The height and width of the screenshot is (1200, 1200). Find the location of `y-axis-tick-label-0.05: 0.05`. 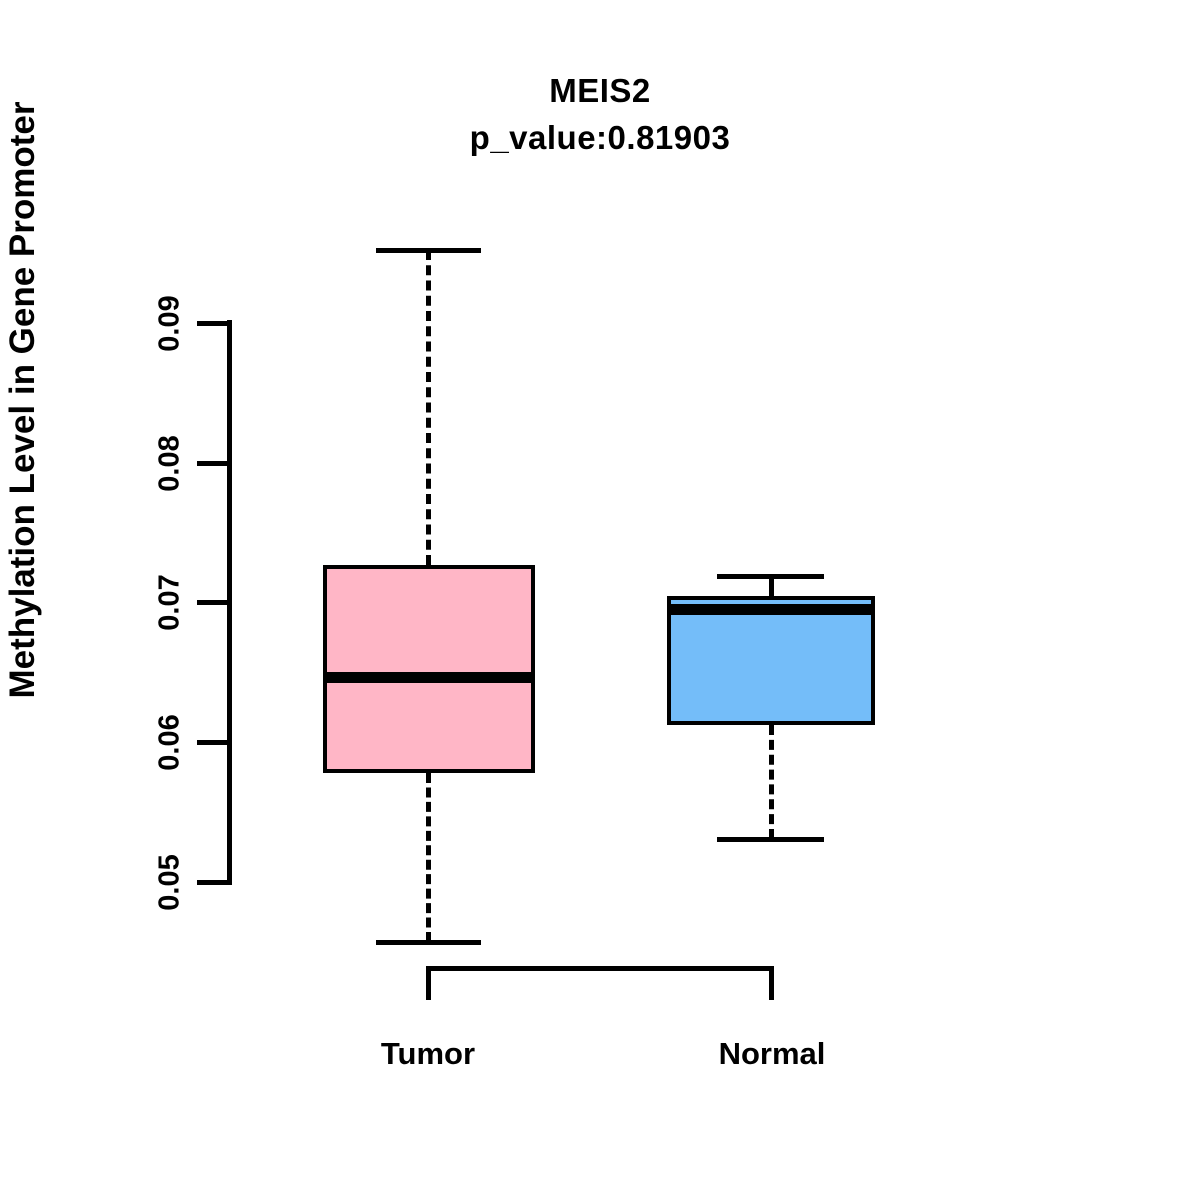

y-axis-tick-label-0.05: 0.05 is located at coordinates (169, 882).